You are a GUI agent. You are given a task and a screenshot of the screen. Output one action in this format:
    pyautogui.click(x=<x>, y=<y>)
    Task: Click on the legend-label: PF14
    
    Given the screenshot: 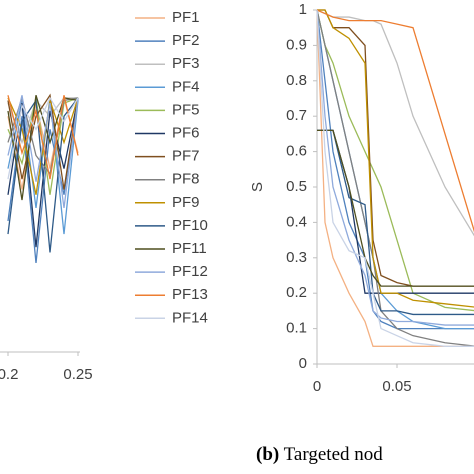 What is the action you would take?
    pyautogui.click(x=190, y=317)
    